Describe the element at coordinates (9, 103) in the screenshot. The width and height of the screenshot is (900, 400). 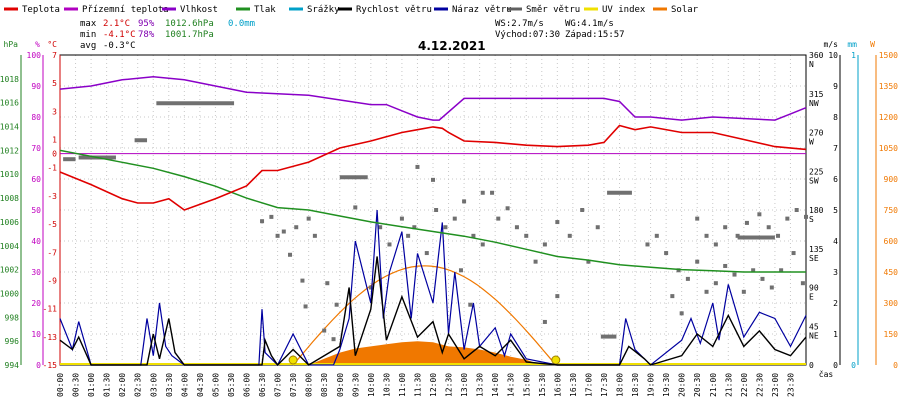
I see `axis-hpa-tick: 1016` at that location.